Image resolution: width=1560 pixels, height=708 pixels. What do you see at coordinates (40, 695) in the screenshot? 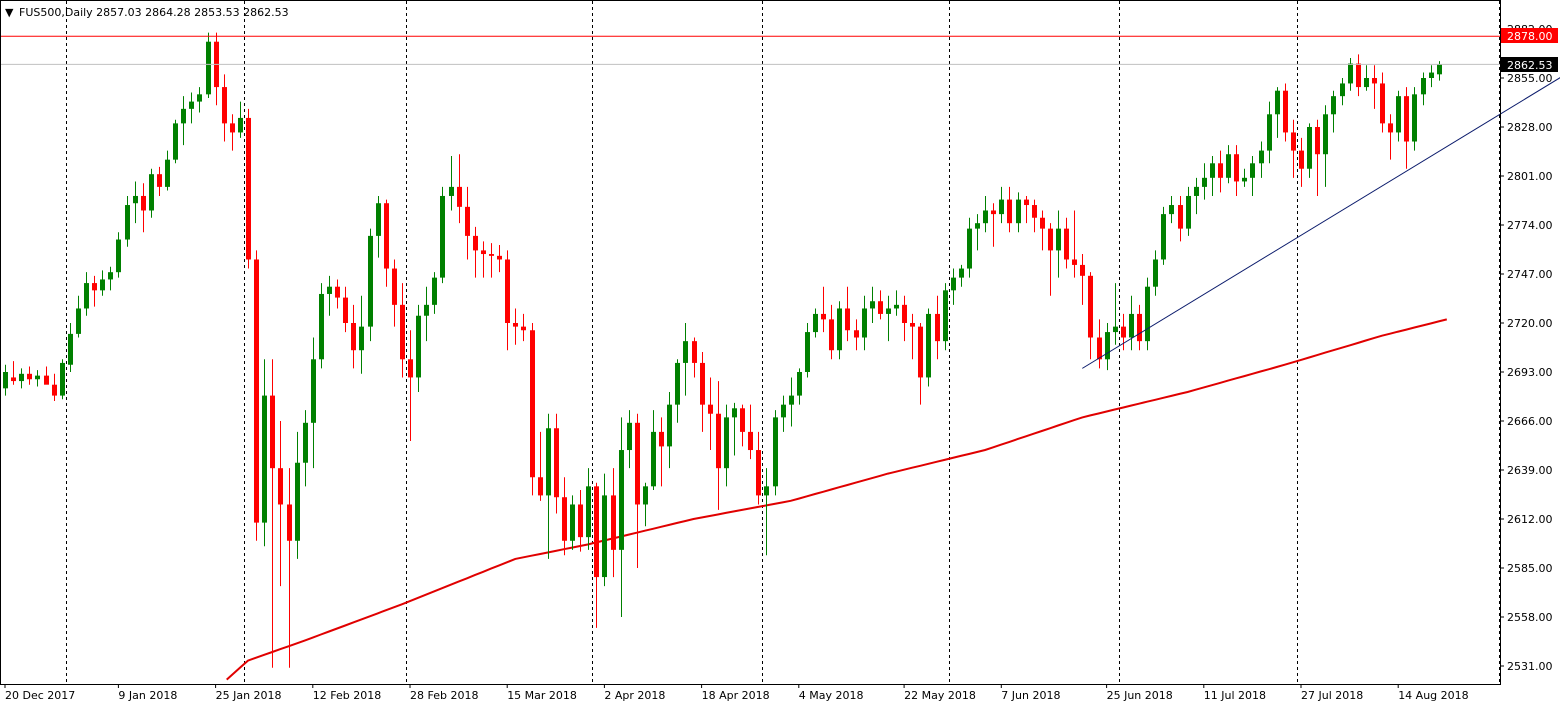
I see `x-tick-label: 20 Dec 2017` at bounding box center [40, 695].